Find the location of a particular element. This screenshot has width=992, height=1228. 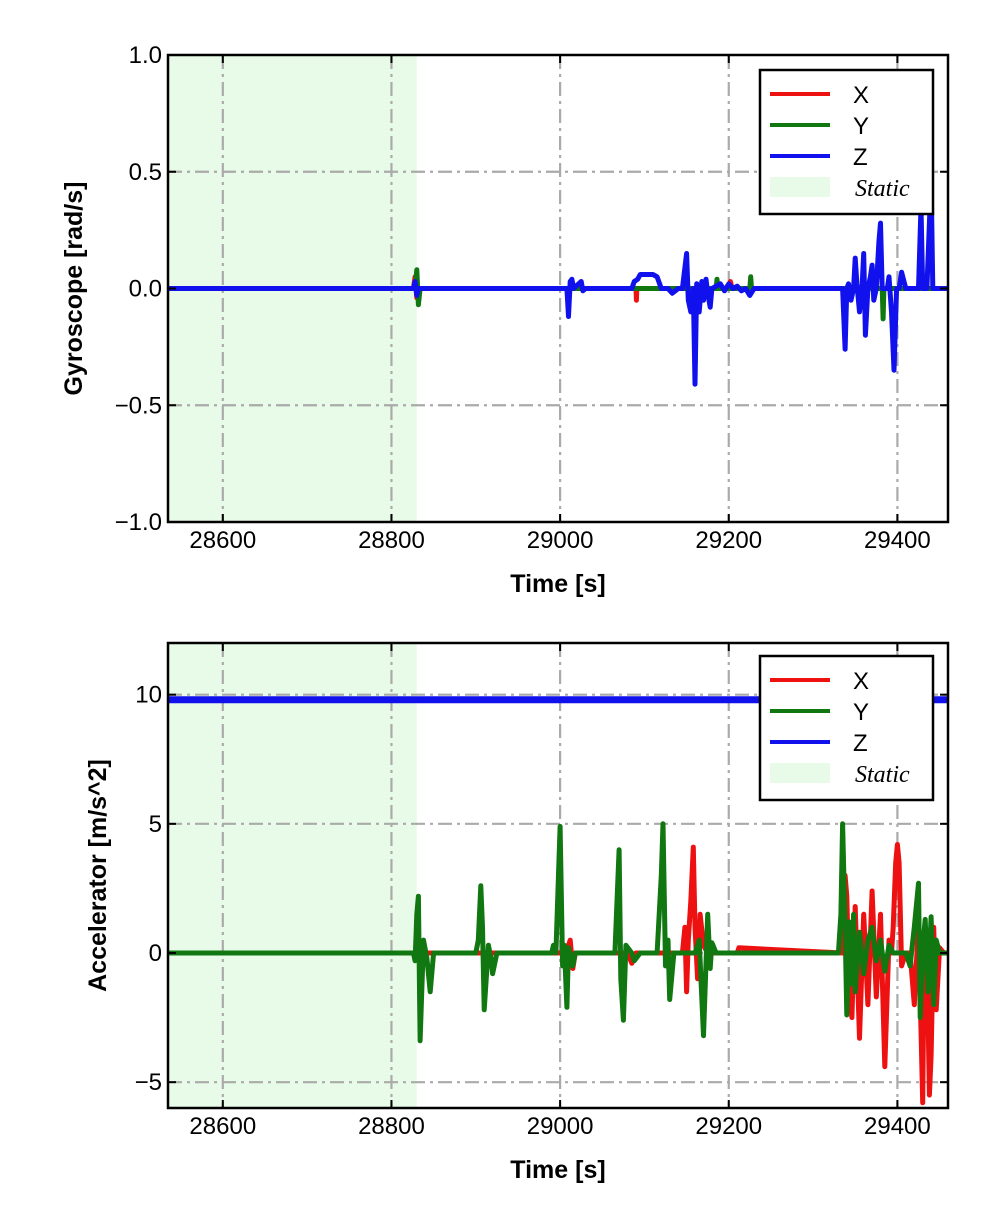

static-region is located at coordinates (292, 875).